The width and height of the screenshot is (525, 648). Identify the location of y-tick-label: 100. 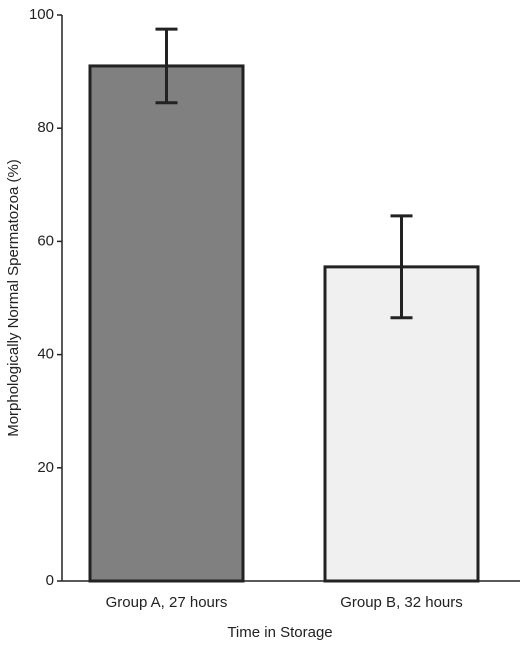
(41, 14).